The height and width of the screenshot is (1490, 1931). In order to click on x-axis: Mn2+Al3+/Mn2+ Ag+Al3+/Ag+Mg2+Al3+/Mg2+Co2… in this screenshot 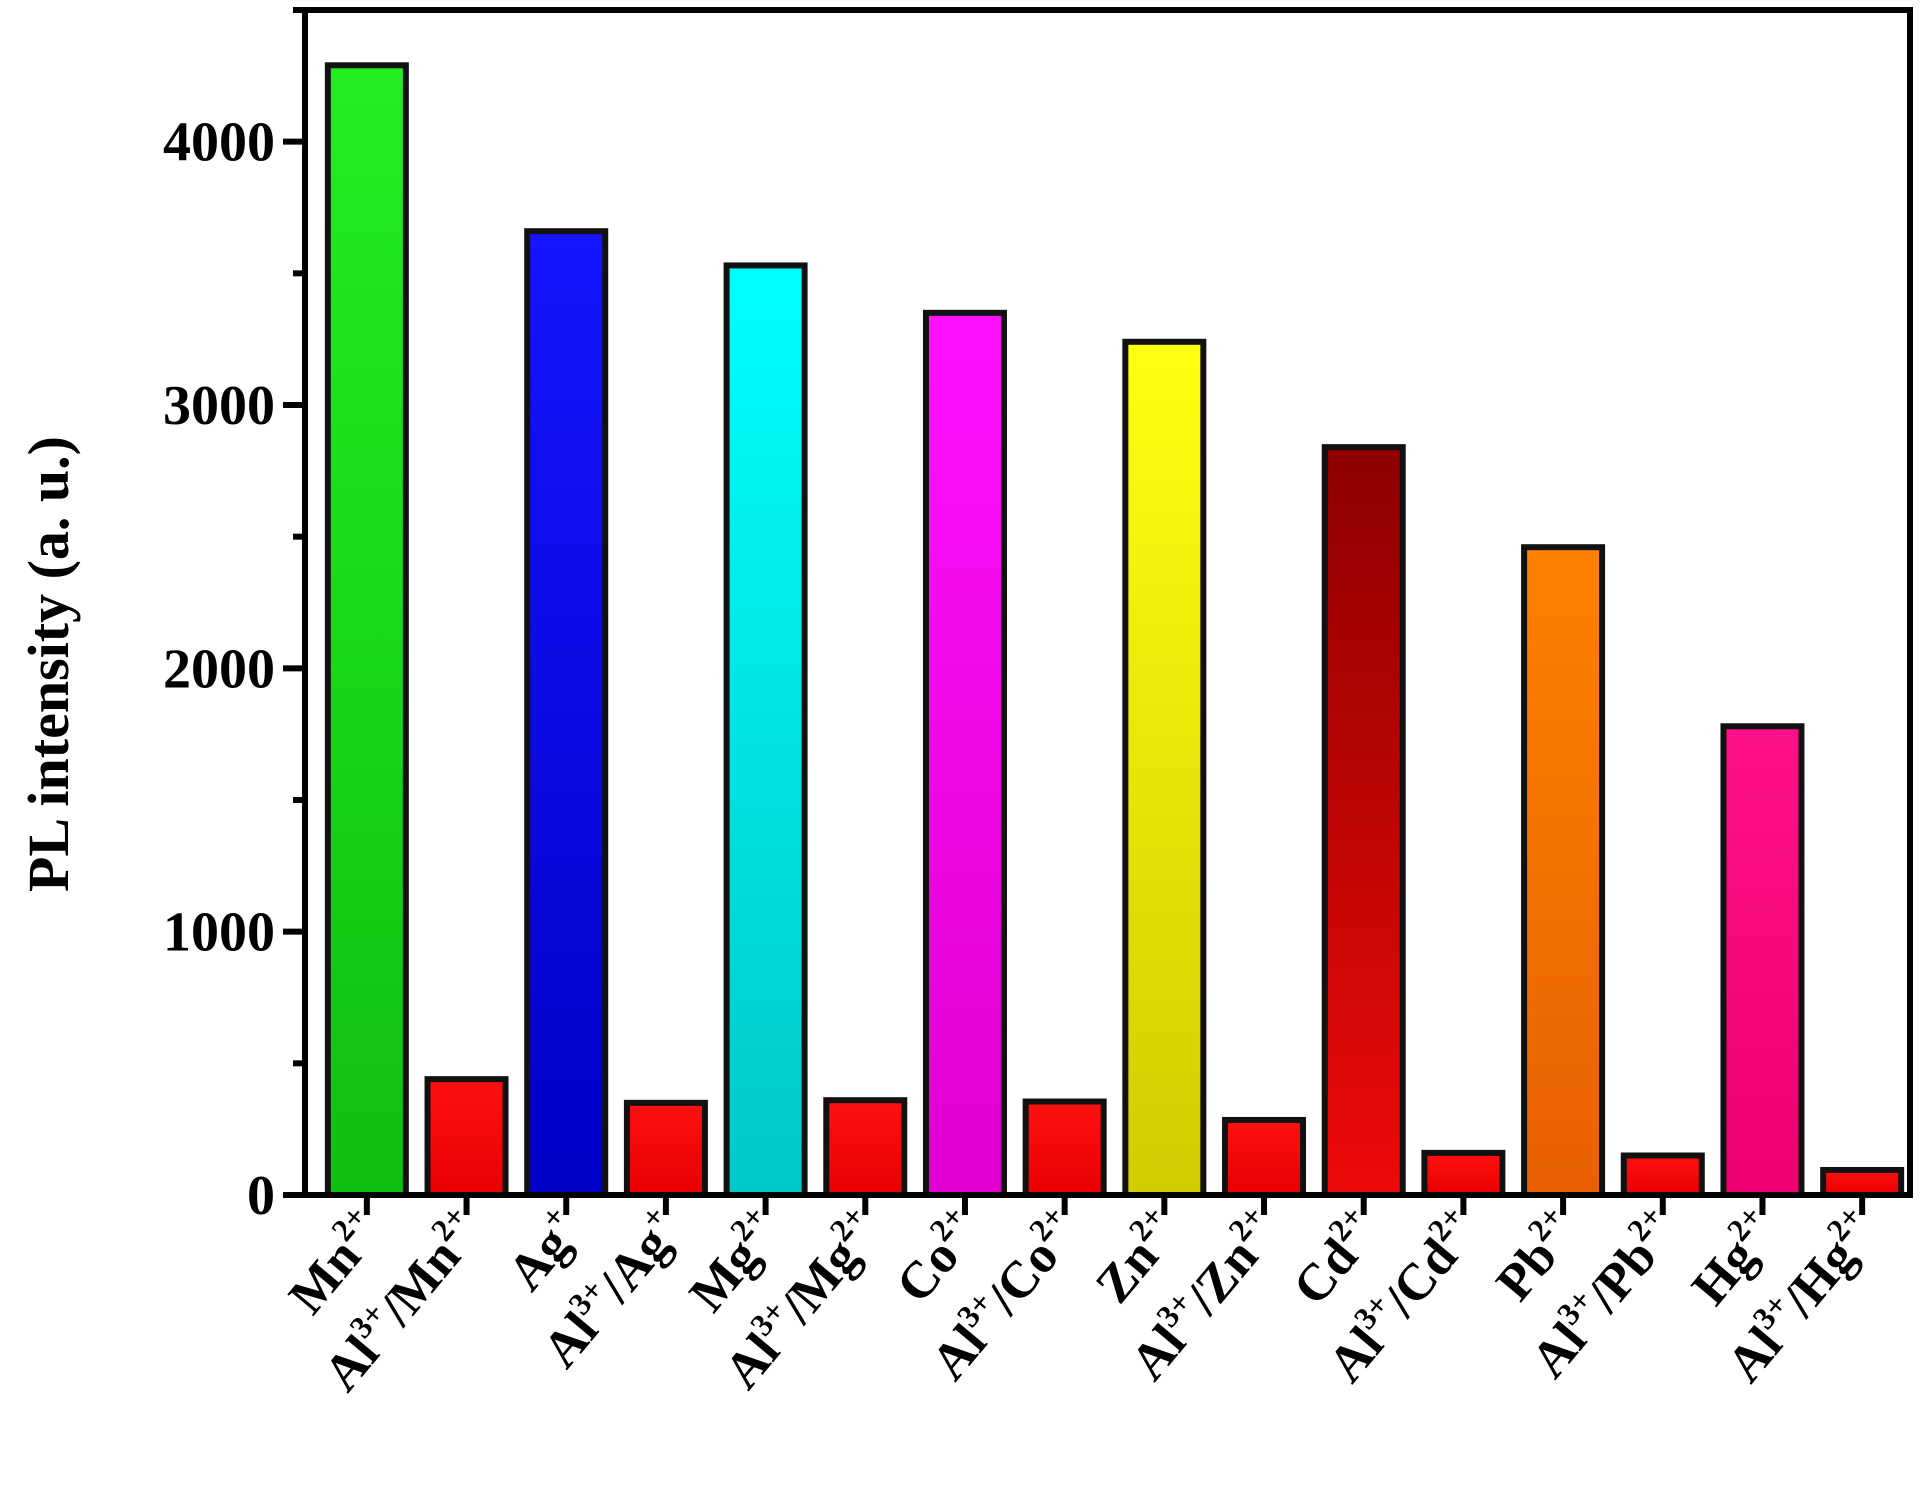, I will do `click(1084, 1298)`.